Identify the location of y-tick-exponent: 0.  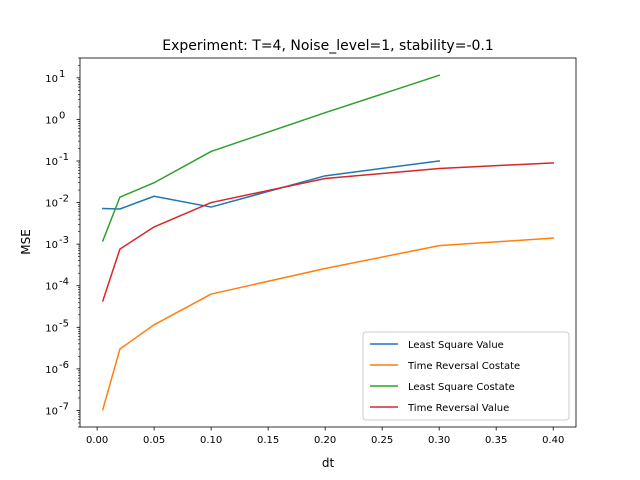
(62, 115).